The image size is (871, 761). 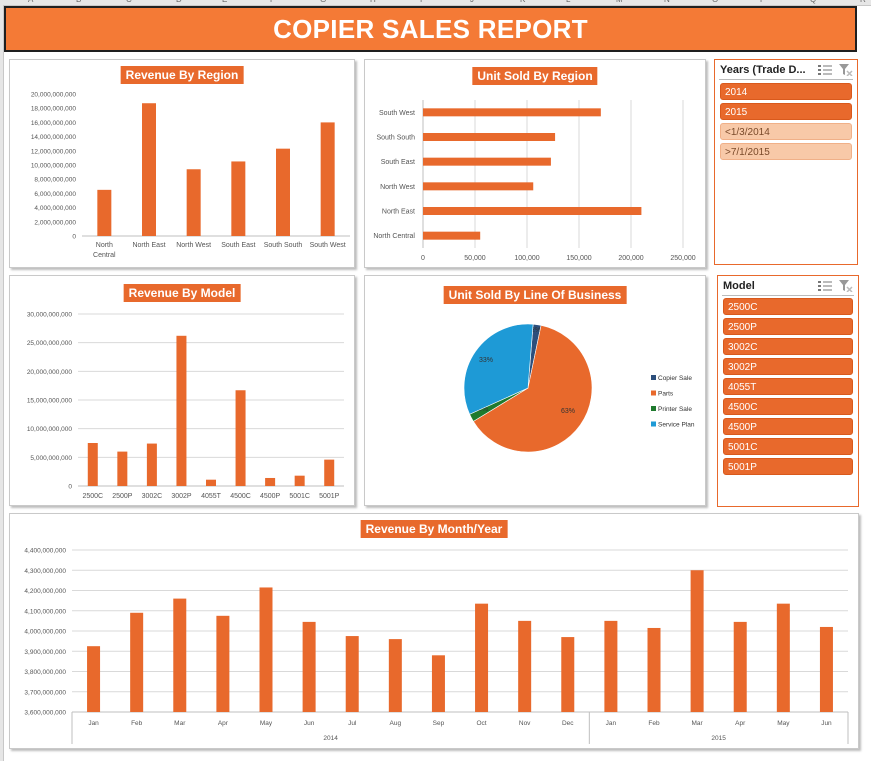 I want to click on column-letter: B, so click(x=78, y=2).